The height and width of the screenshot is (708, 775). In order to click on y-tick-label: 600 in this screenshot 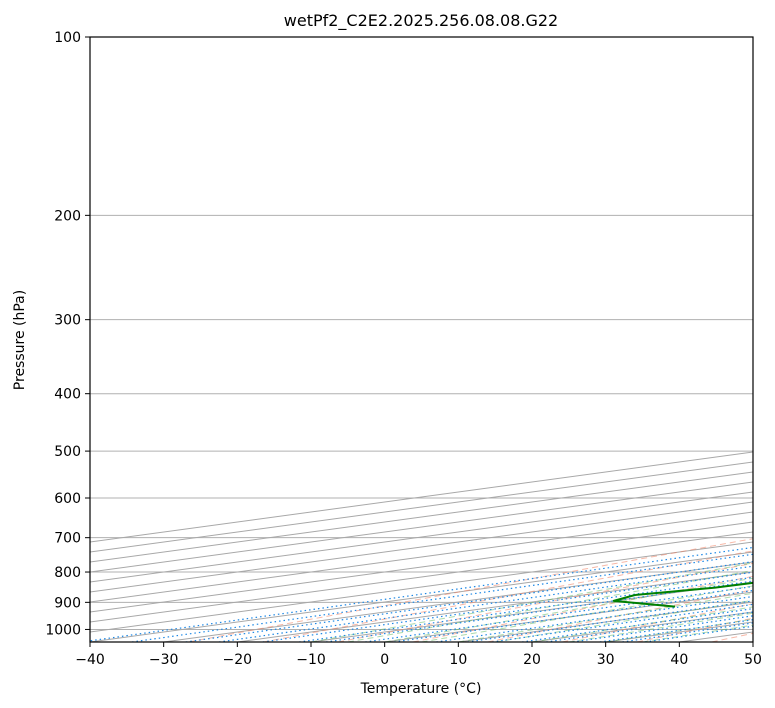, I will do `click(67, 499)`.